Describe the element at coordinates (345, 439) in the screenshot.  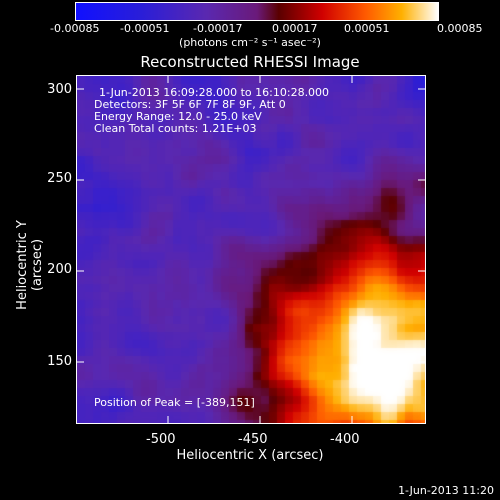
I see `x-tick-label: -400` at that location.